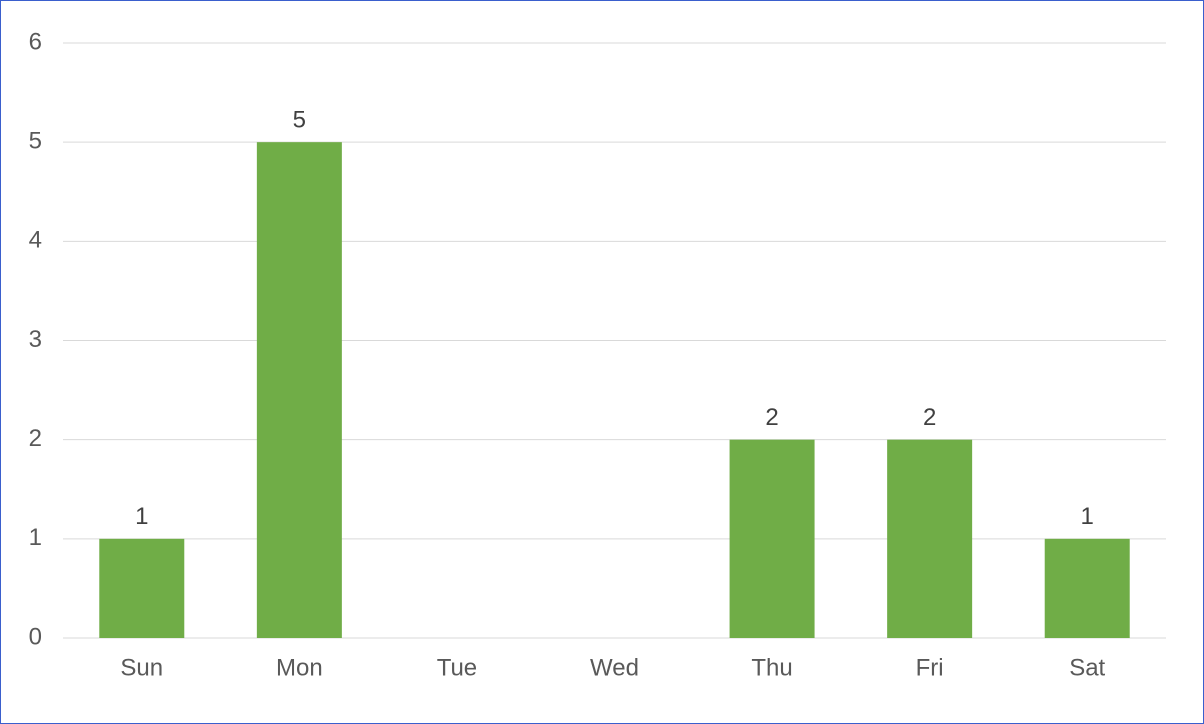 This screenshot has height=724, width=1204. Describe the element at coordinates (771, 667) in the screenshot. I see `x-tick-label: Thu` at that location.